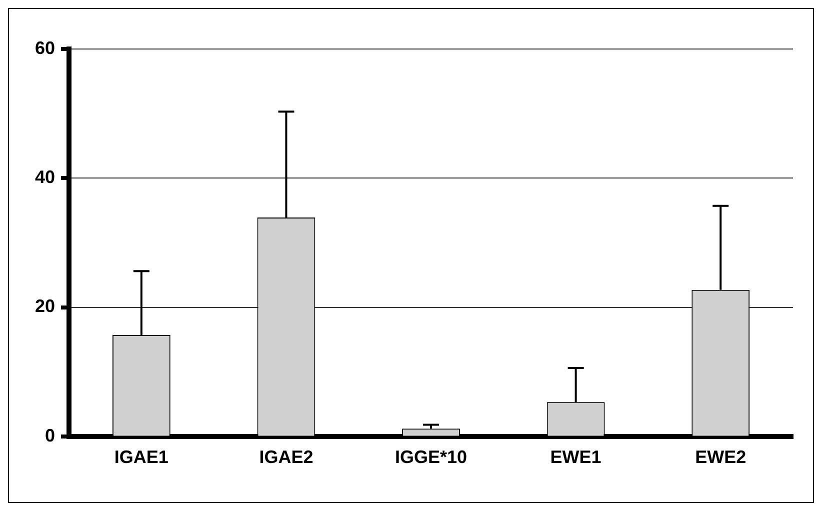 Image resolution: width=824 pixels, height=513 pixels. I want to click on y-tick-label: 40, so click(45, 177).